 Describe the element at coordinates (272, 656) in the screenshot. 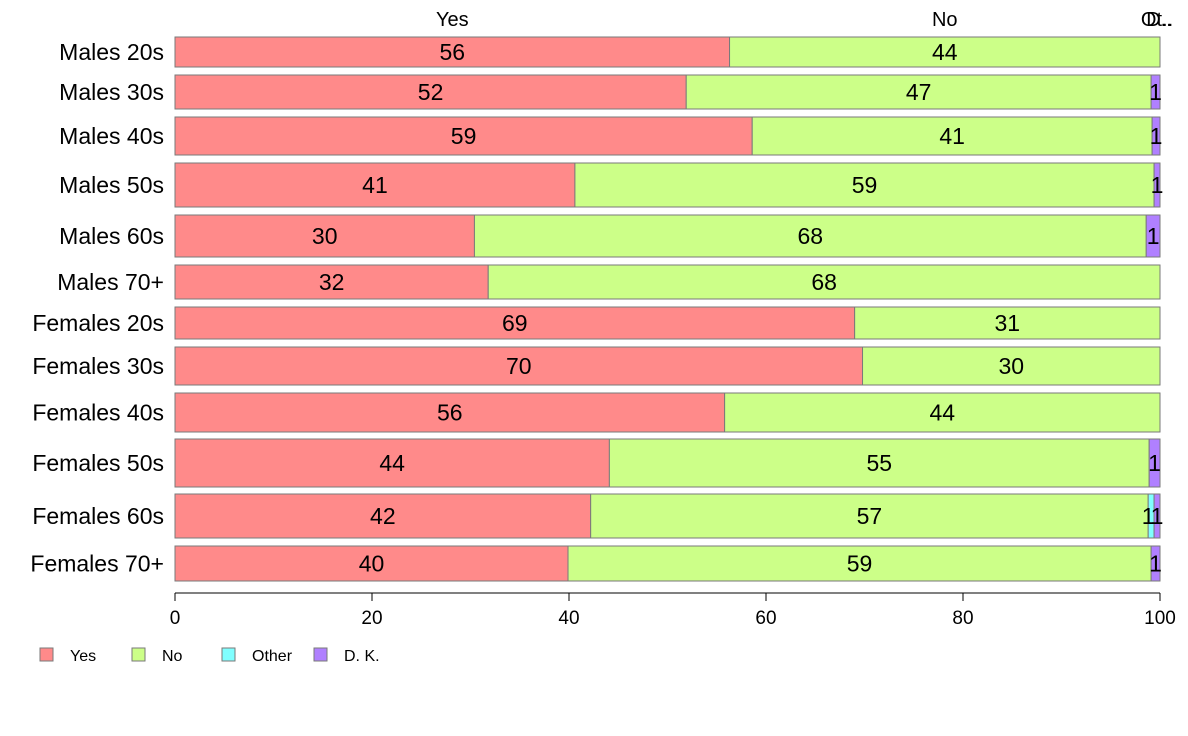

I see `legend-label: Other` at that location.